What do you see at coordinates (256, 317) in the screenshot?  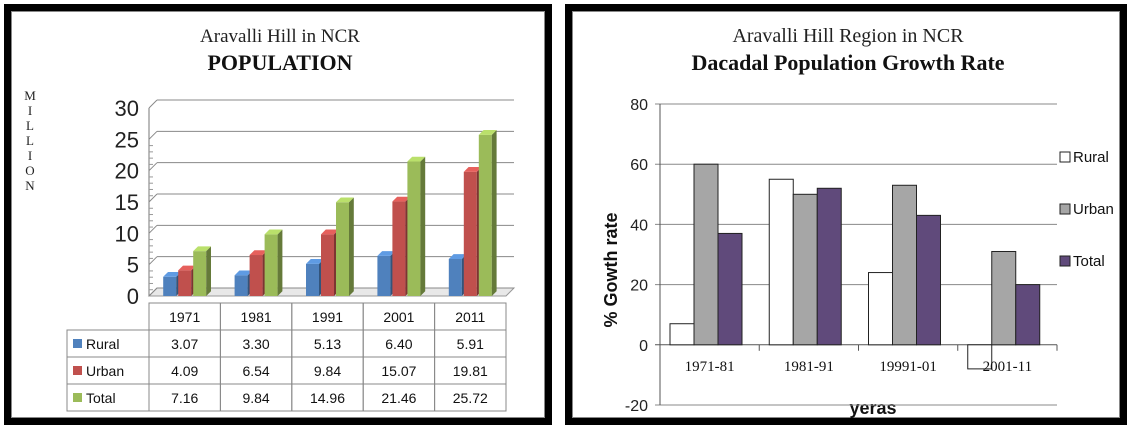 I see `table-header-label: 1981` at bounding box center [256, 317].